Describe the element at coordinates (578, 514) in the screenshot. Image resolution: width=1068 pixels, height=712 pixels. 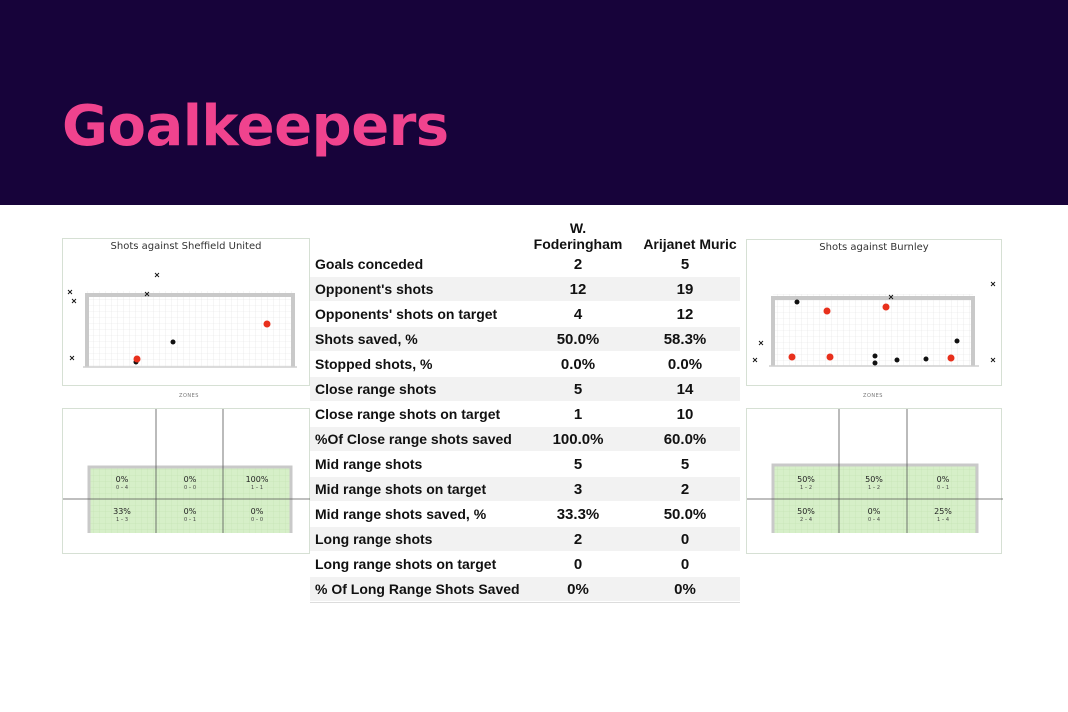
I see `value-foderingham: 33.3%` at that location.